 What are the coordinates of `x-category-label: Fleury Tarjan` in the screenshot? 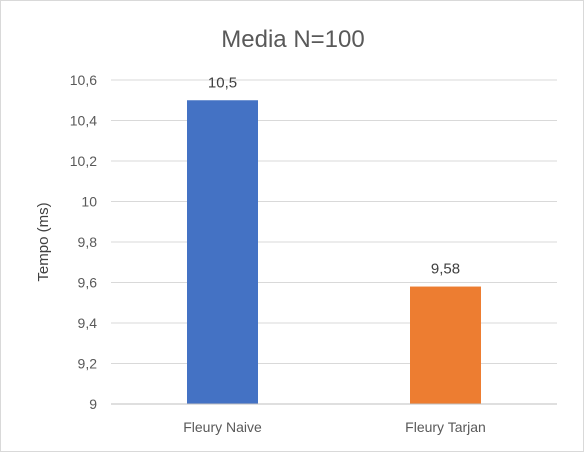 It's located at (445, 427).